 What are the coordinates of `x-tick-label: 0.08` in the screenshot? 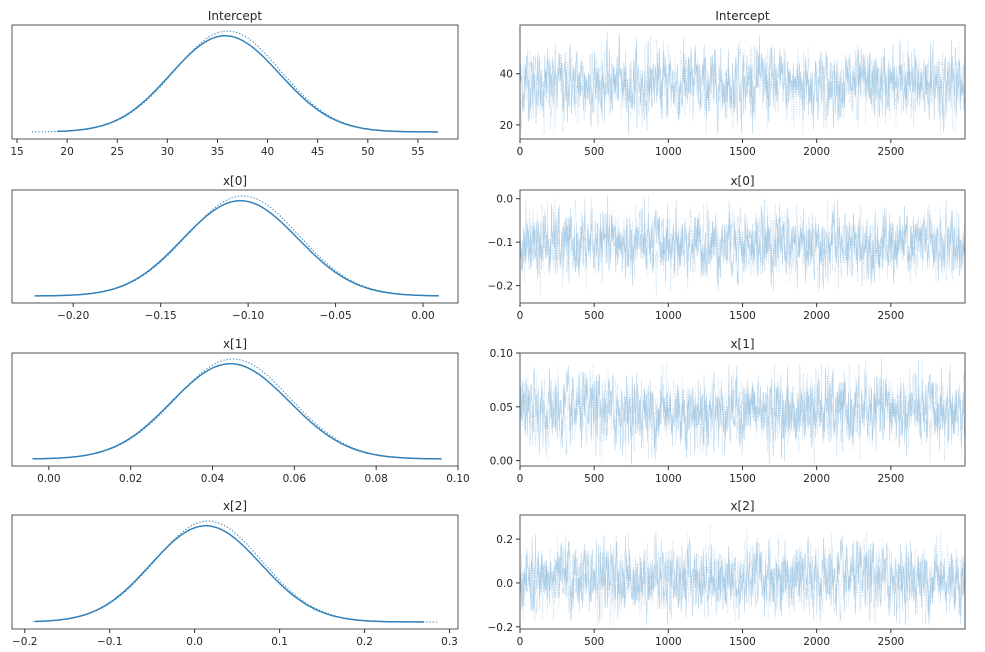 It's located at (375, 479).